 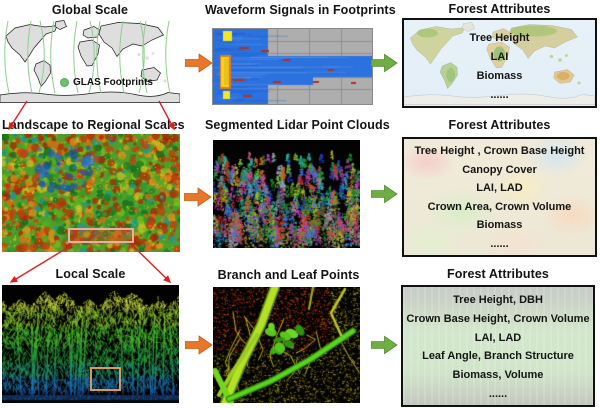 I want to click on attribute-item: Tree Height , Crown Base Height, so click(x=499, y=151).